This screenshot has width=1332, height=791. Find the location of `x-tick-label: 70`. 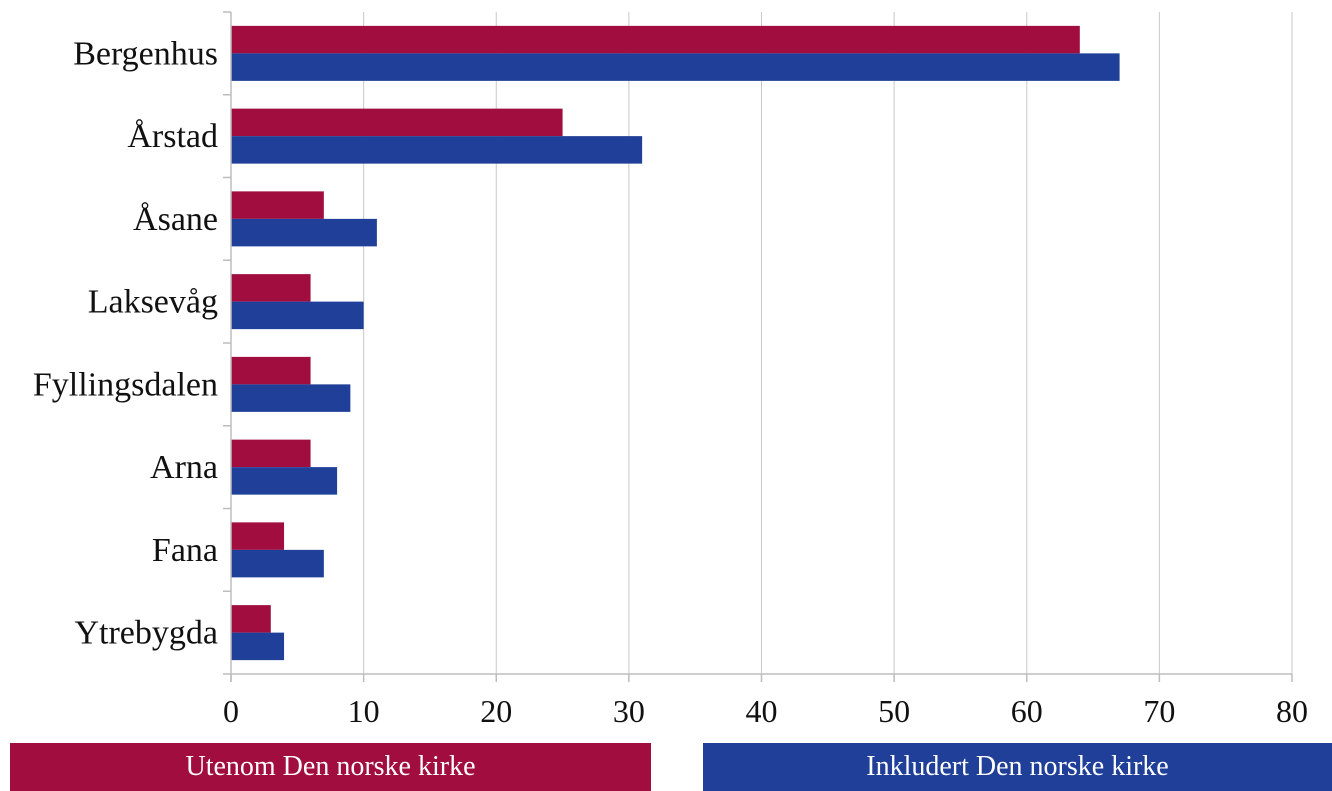

x-tick-label: 70 is located at coordinates (1159, 711).